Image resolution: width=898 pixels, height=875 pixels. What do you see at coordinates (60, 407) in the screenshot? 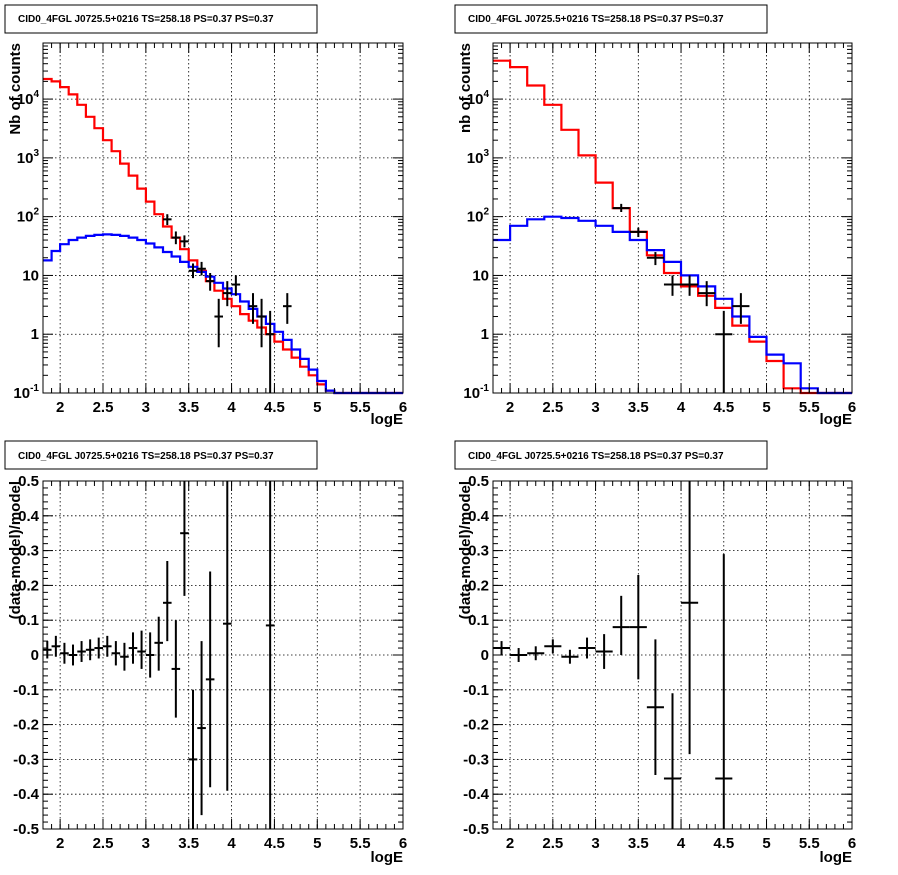
I see `x-tick-label: 2` at bounding box center [60, 407].